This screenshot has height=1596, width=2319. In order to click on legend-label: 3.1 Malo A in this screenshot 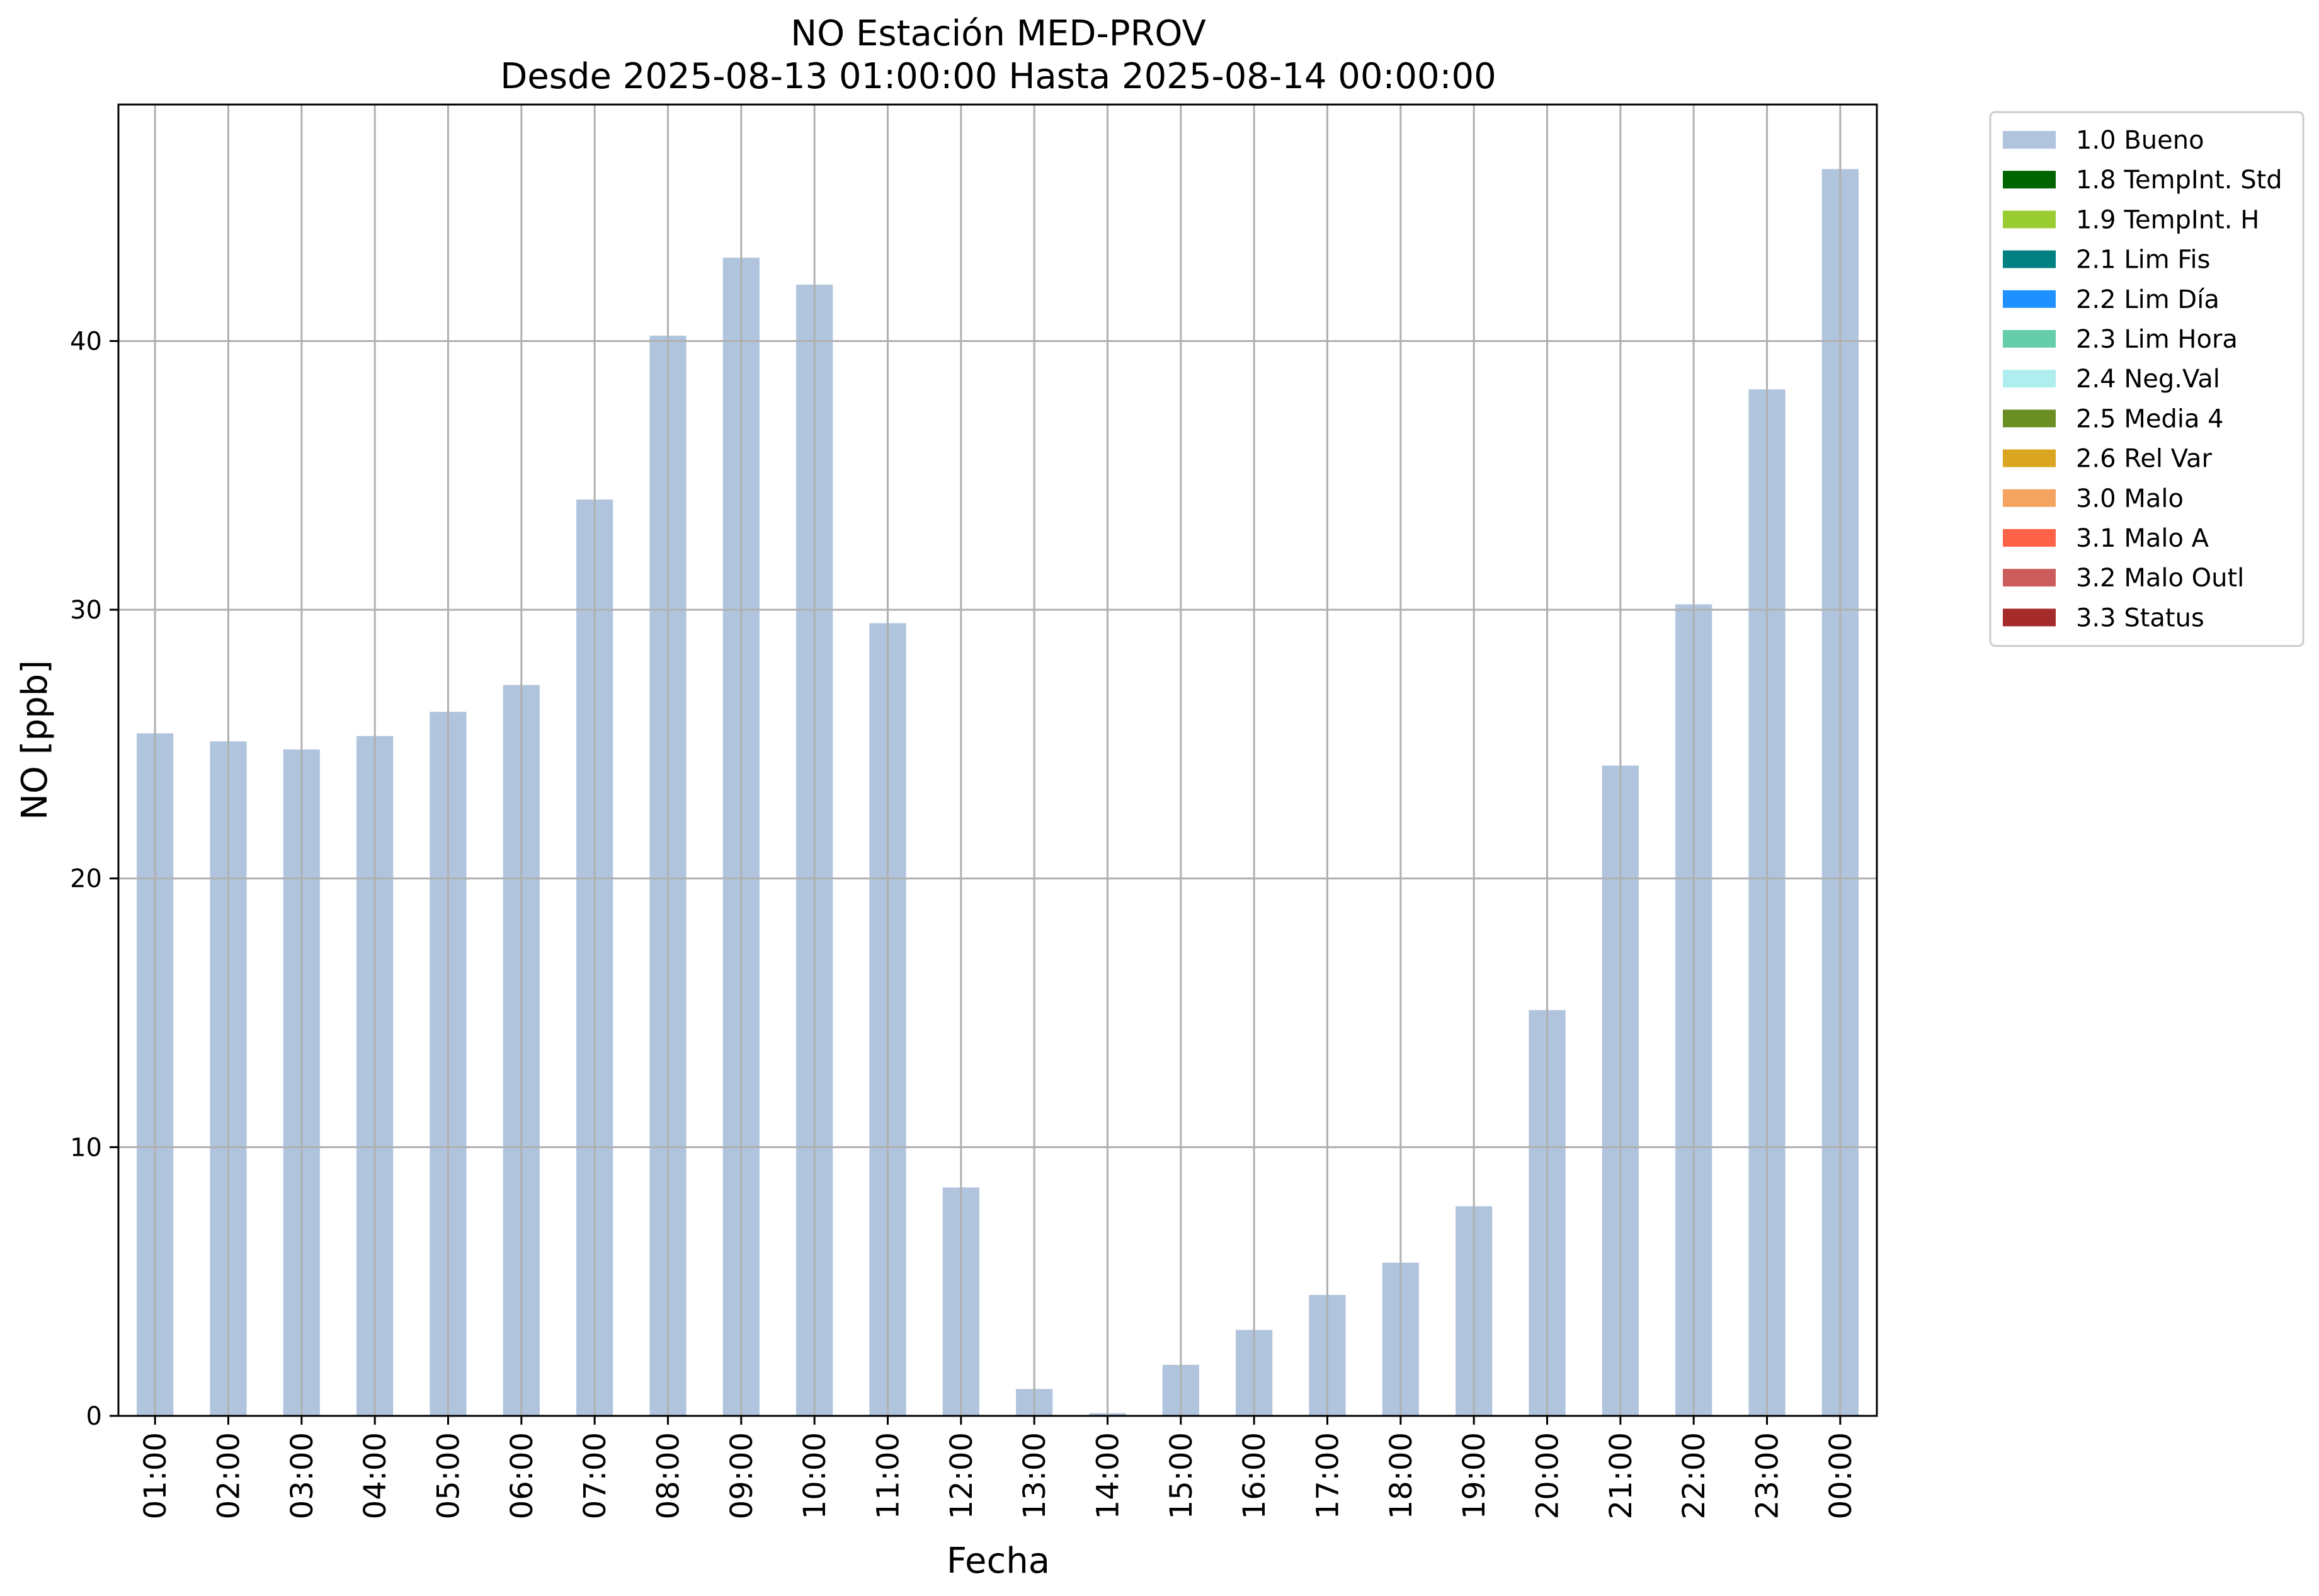, I will do `click(2142, 538)`.